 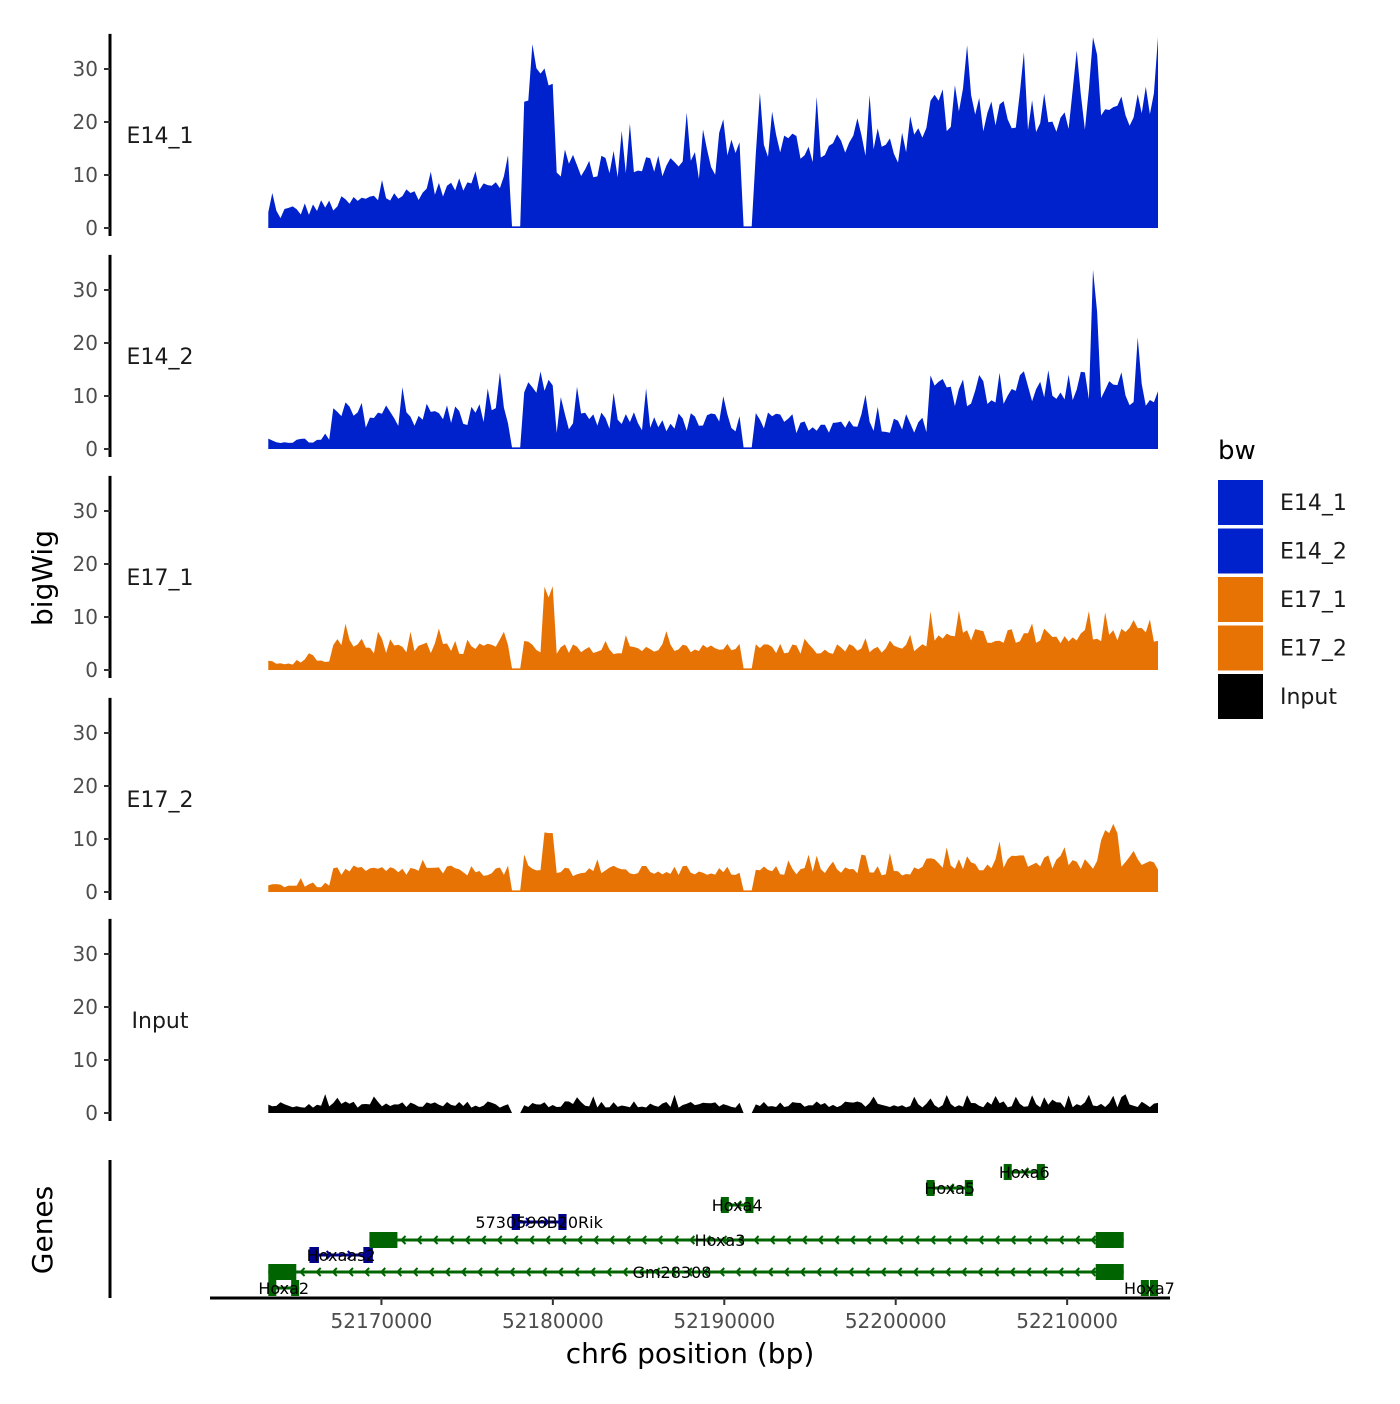 I want to click on gene-label: 5730596B20Rik, so click(x=539, y=1222).